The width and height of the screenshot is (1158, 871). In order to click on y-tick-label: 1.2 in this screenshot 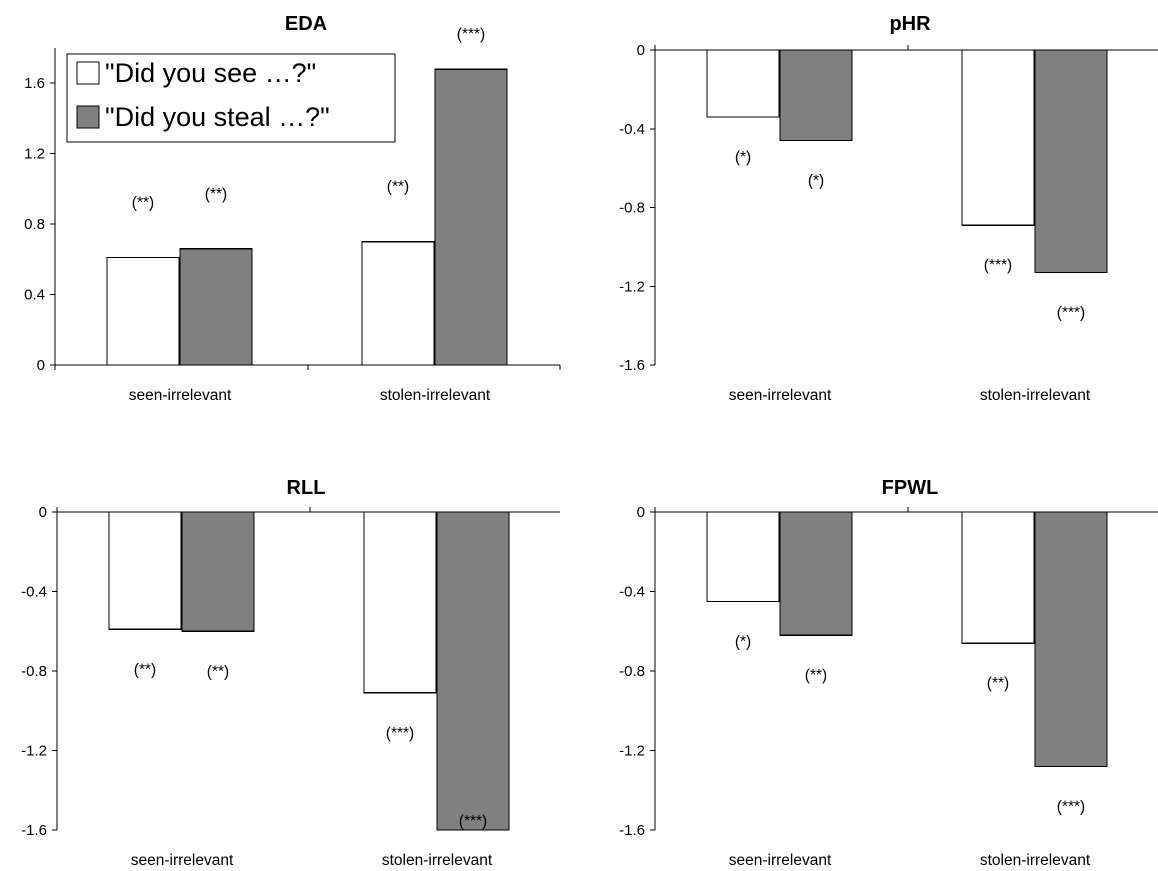, I will do `click(34, 154)`.